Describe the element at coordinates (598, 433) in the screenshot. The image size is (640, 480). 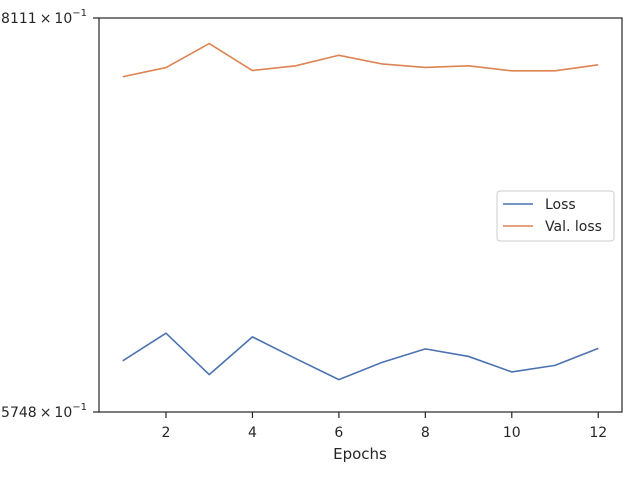
I see `x-tick-label: 12` at that location.